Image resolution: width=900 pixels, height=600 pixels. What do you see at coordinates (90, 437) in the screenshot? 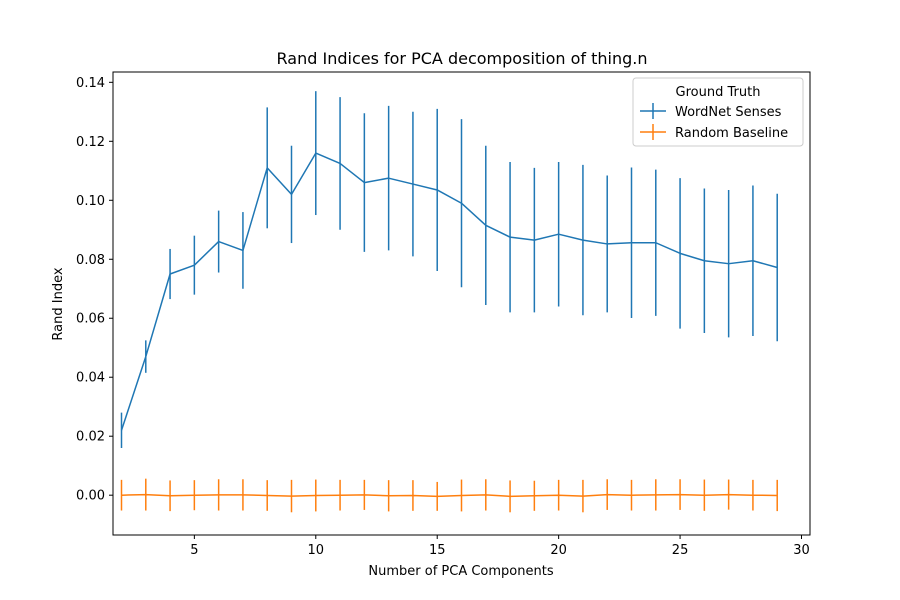
I see `y-tick-label: 0.02` at bounding box center [90, 437].